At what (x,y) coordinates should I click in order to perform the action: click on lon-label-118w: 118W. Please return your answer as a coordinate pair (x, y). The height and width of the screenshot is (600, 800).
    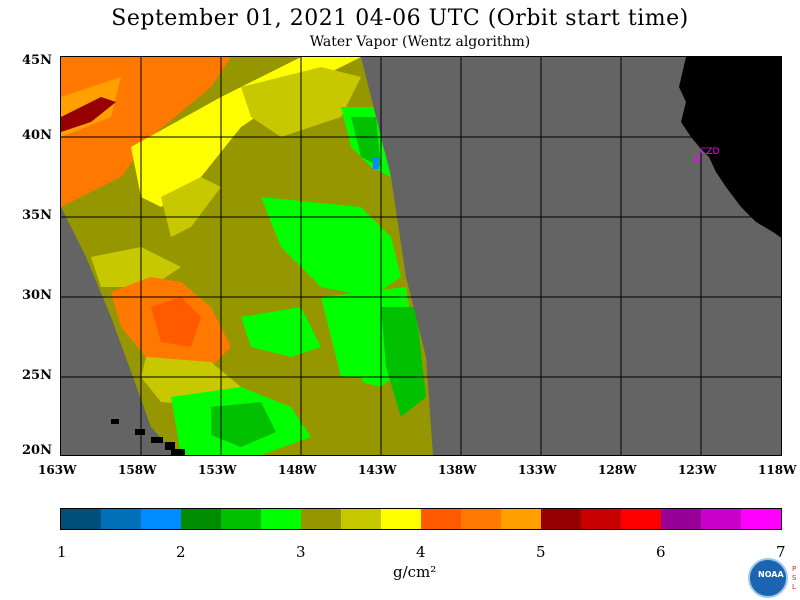
    Looking at the image, I should click on (777, 470).